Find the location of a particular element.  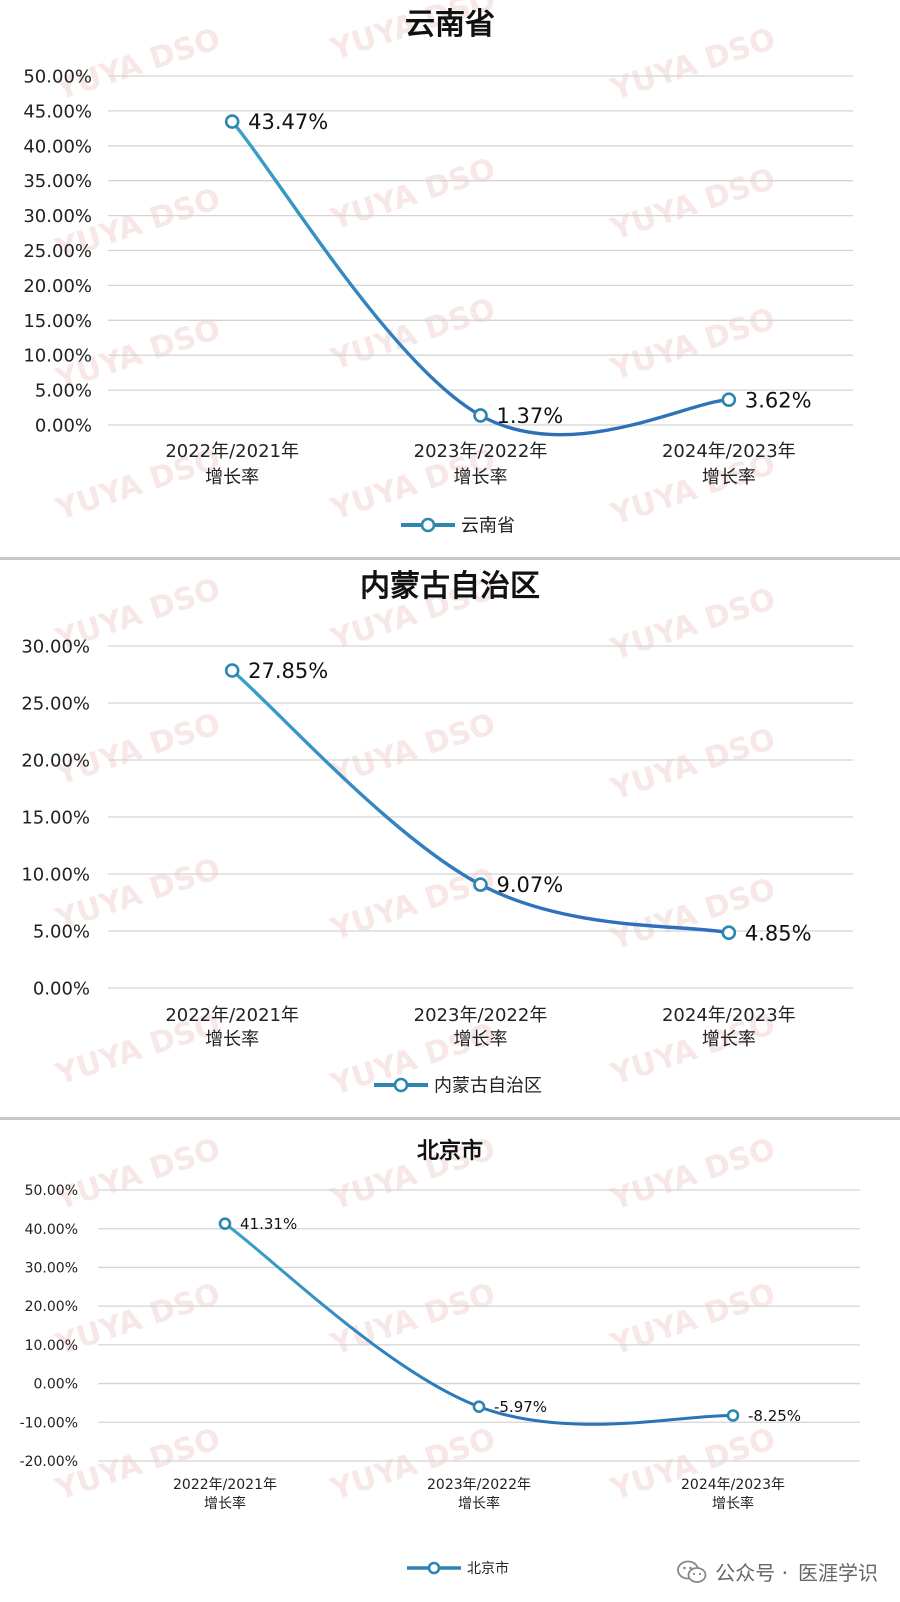

data-label: 43.47% is located at coordinates (288, 122).